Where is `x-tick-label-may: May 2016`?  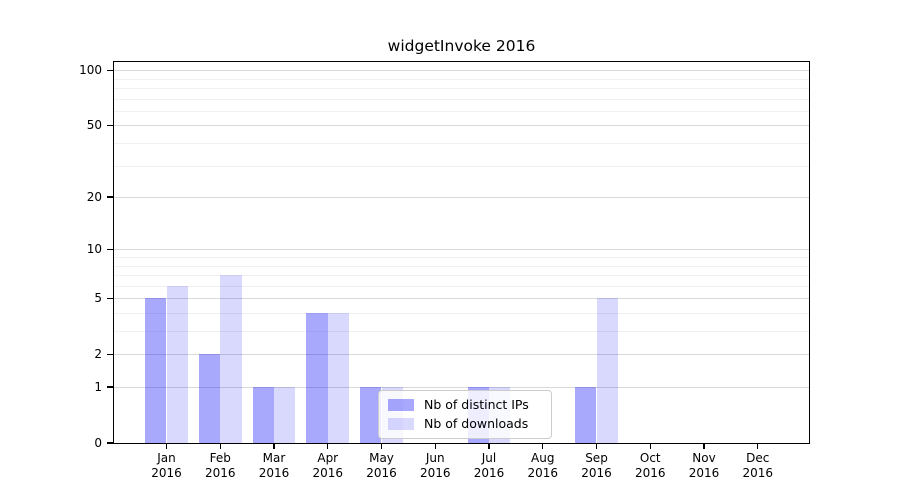
x-tick-label-may: May 2016 is located at coordinates (381, 465).